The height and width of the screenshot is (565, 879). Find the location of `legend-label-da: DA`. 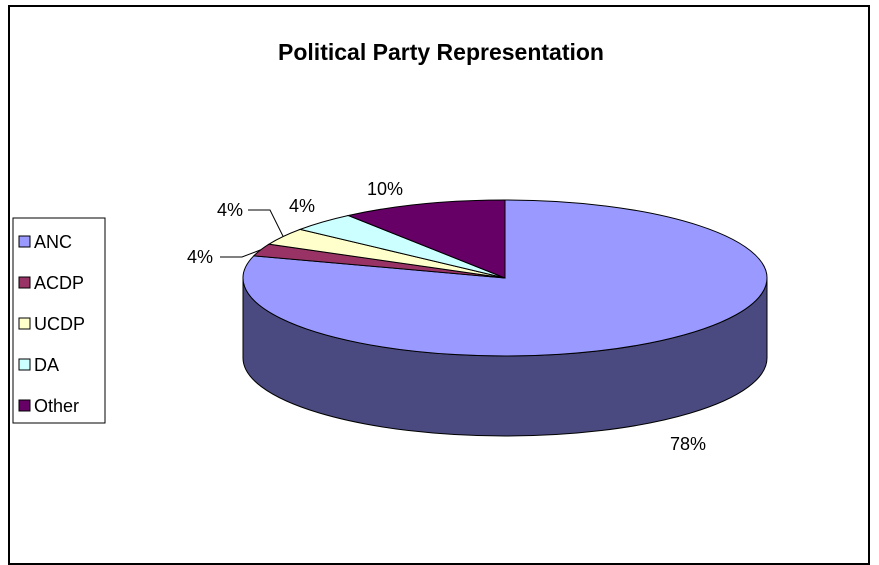

legend-label-da: DA is located at coordinates (46, 365).